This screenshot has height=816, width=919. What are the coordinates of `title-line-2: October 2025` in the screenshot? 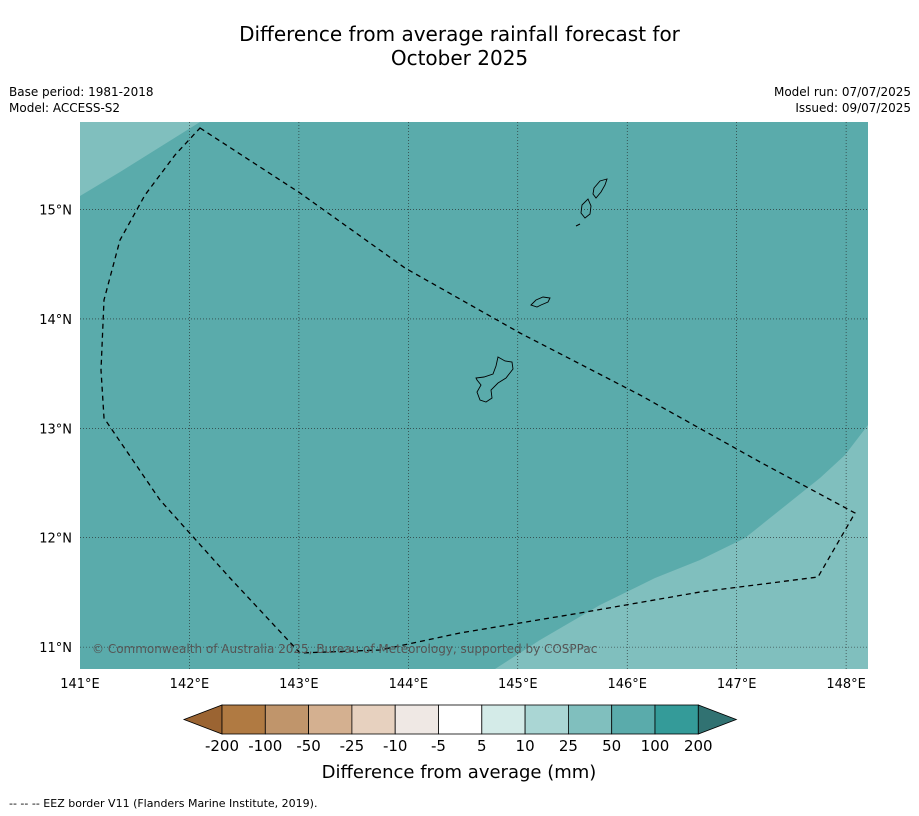 It's located at (459, 58).